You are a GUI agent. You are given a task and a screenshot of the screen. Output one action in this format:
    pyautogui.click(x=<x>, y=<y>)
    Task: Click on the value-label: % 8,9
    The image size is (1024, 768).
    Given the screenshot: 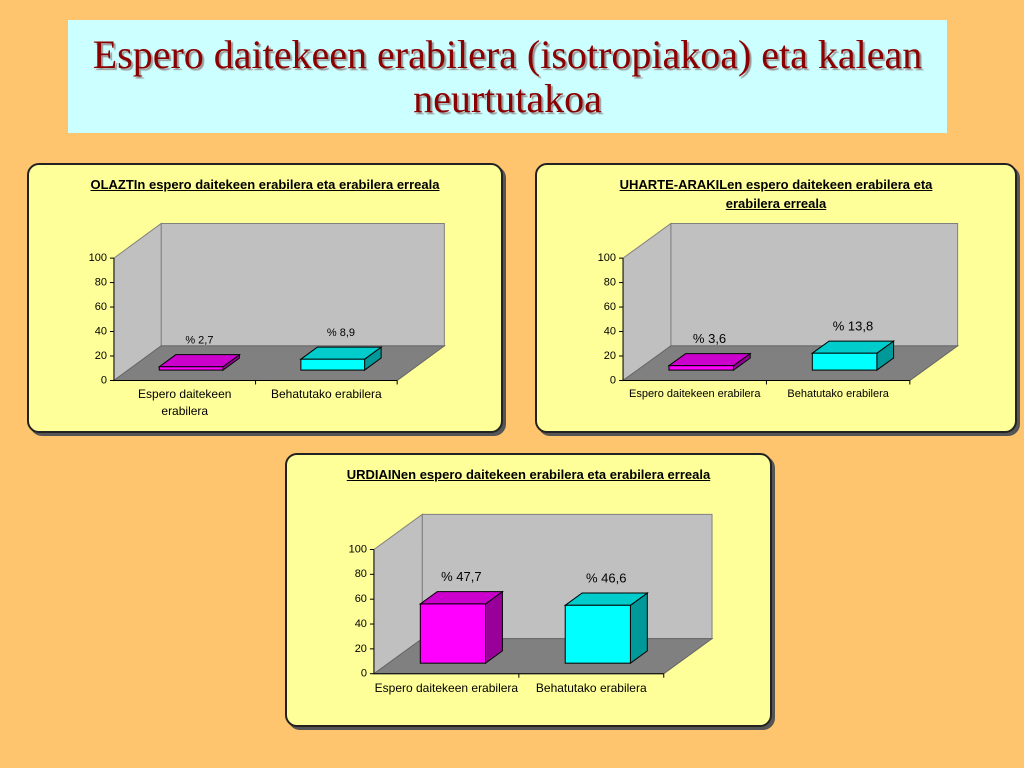 What is the action you would take?
    pyautogui.click(x=341, y=333)
    